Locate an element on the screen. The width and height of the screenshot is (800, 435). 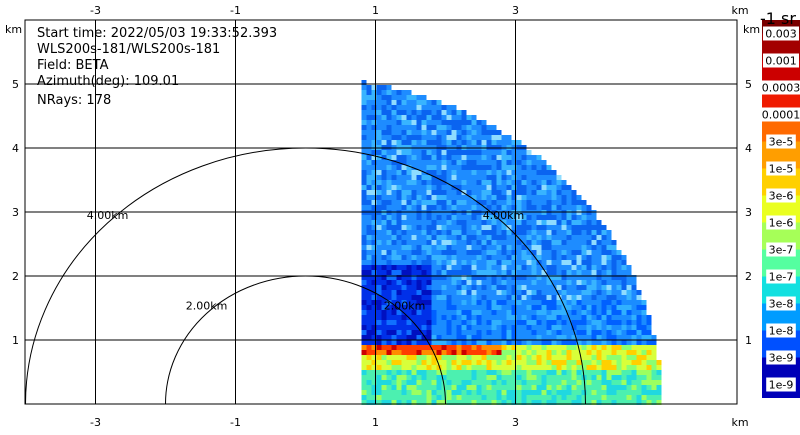
colorbar-label-bg is located at coordinates (779, 114).